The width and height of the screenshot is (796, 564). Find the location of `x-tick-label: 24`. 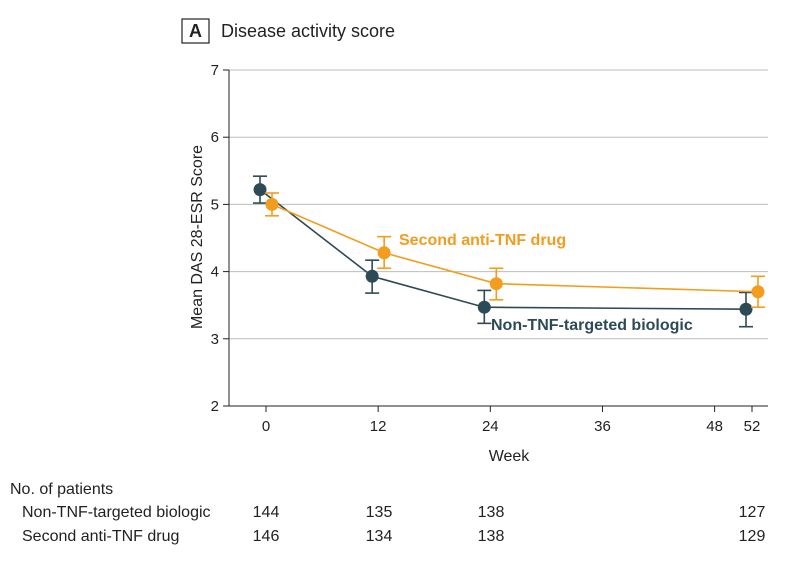

x-tick-label: 24 is located at coordinates (490, 426).